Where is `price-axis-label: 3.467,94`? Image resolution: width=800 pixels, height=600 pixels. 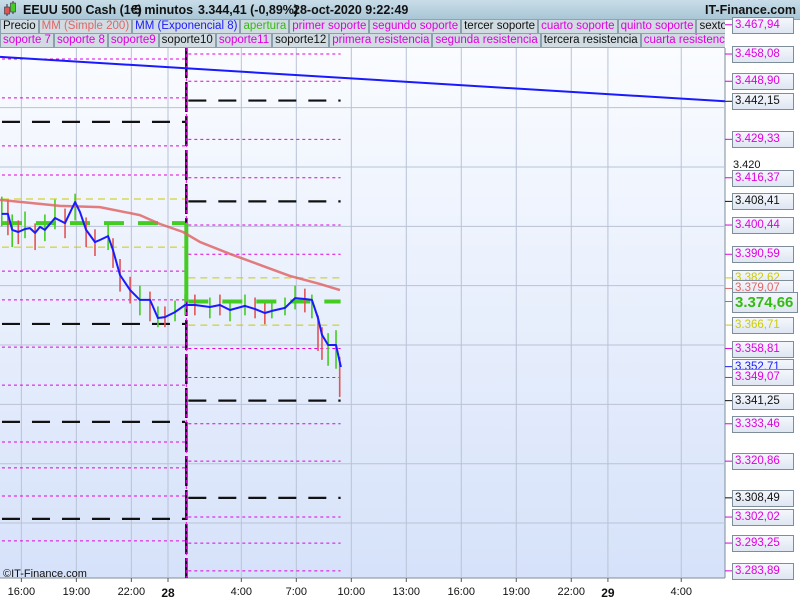 price-axis-label: 3.467,94 is located at coordinates (763, 25).